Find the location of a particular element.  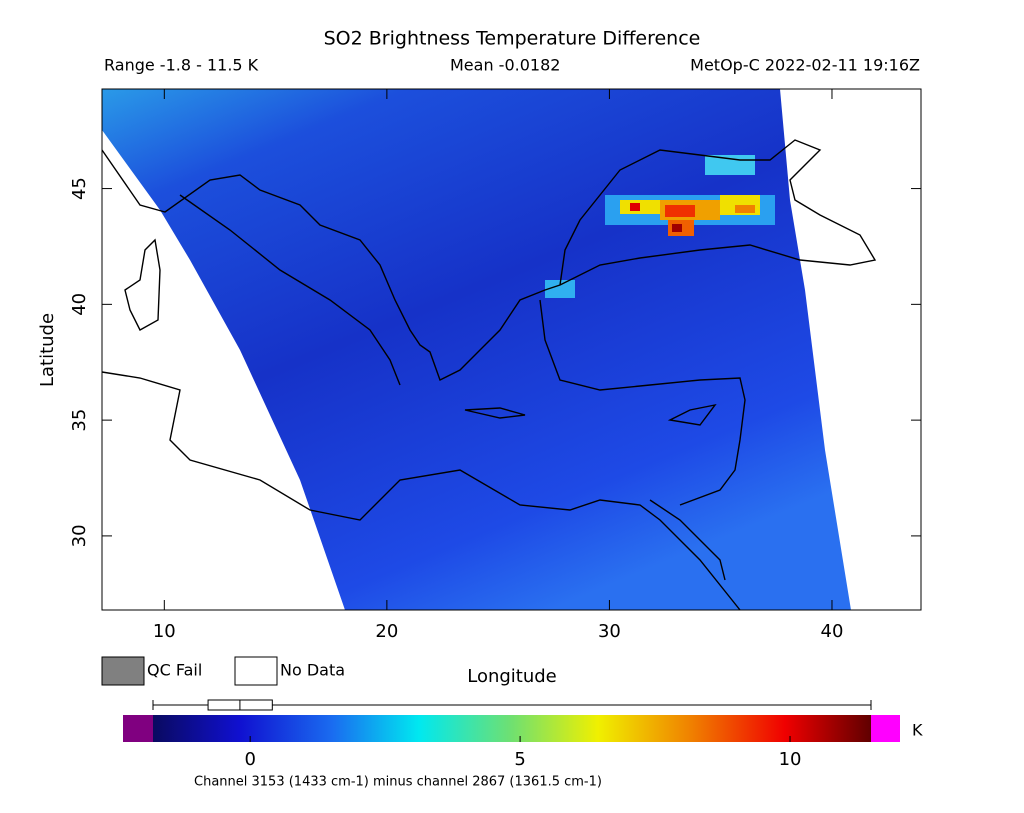

legend-label: No Data is located at coordinates (312, 670).